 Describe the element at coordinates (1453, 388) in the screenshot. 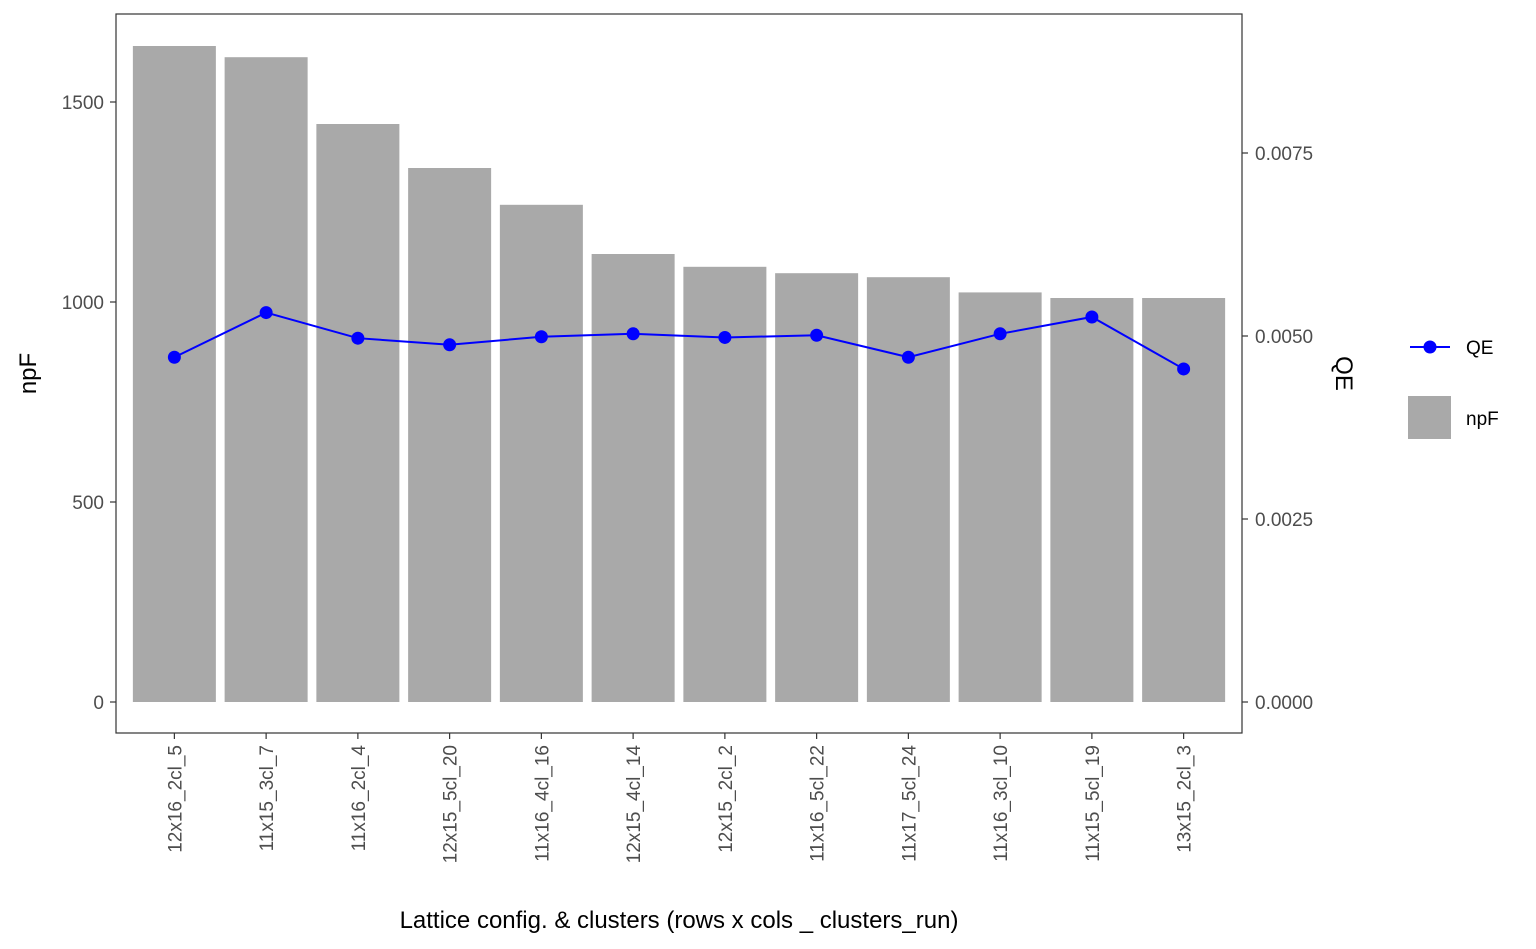

I see `legend: QE npF` at that location.